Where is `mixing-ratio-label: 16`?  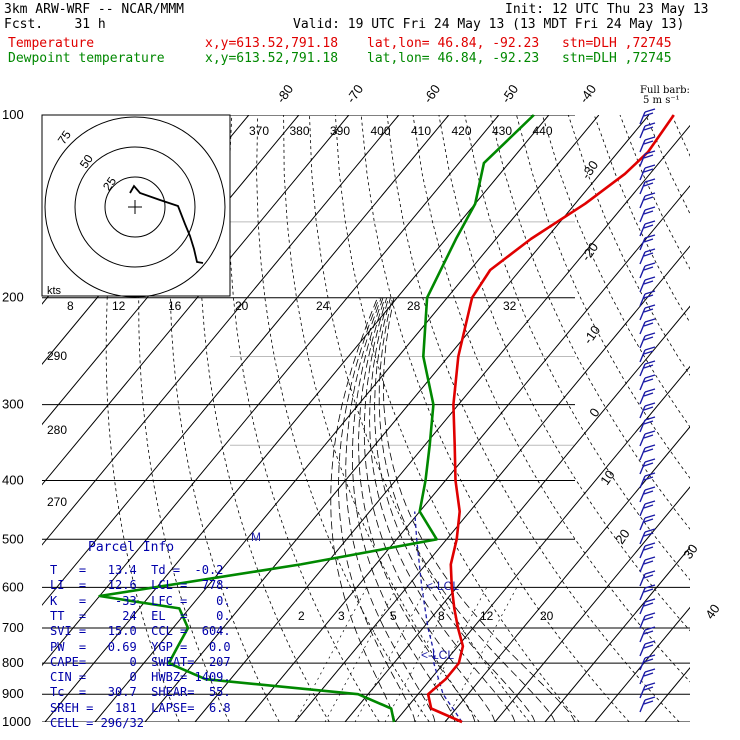 mixing-ratio-label: 16 is located at coordinates (175, 306).